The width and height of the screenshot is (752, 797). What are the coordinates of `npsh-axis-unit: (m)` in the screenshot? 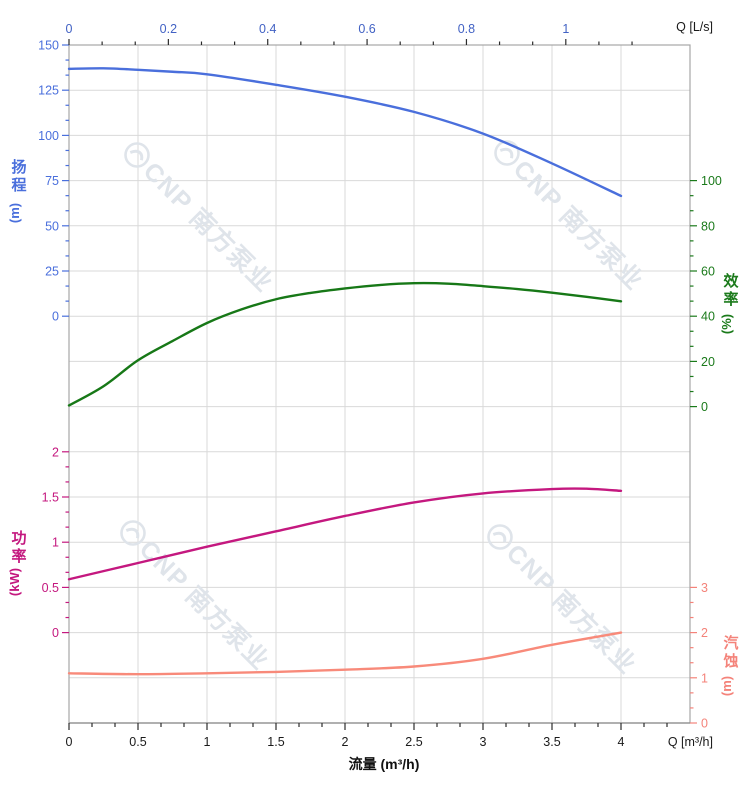 It's located at (726, 686).